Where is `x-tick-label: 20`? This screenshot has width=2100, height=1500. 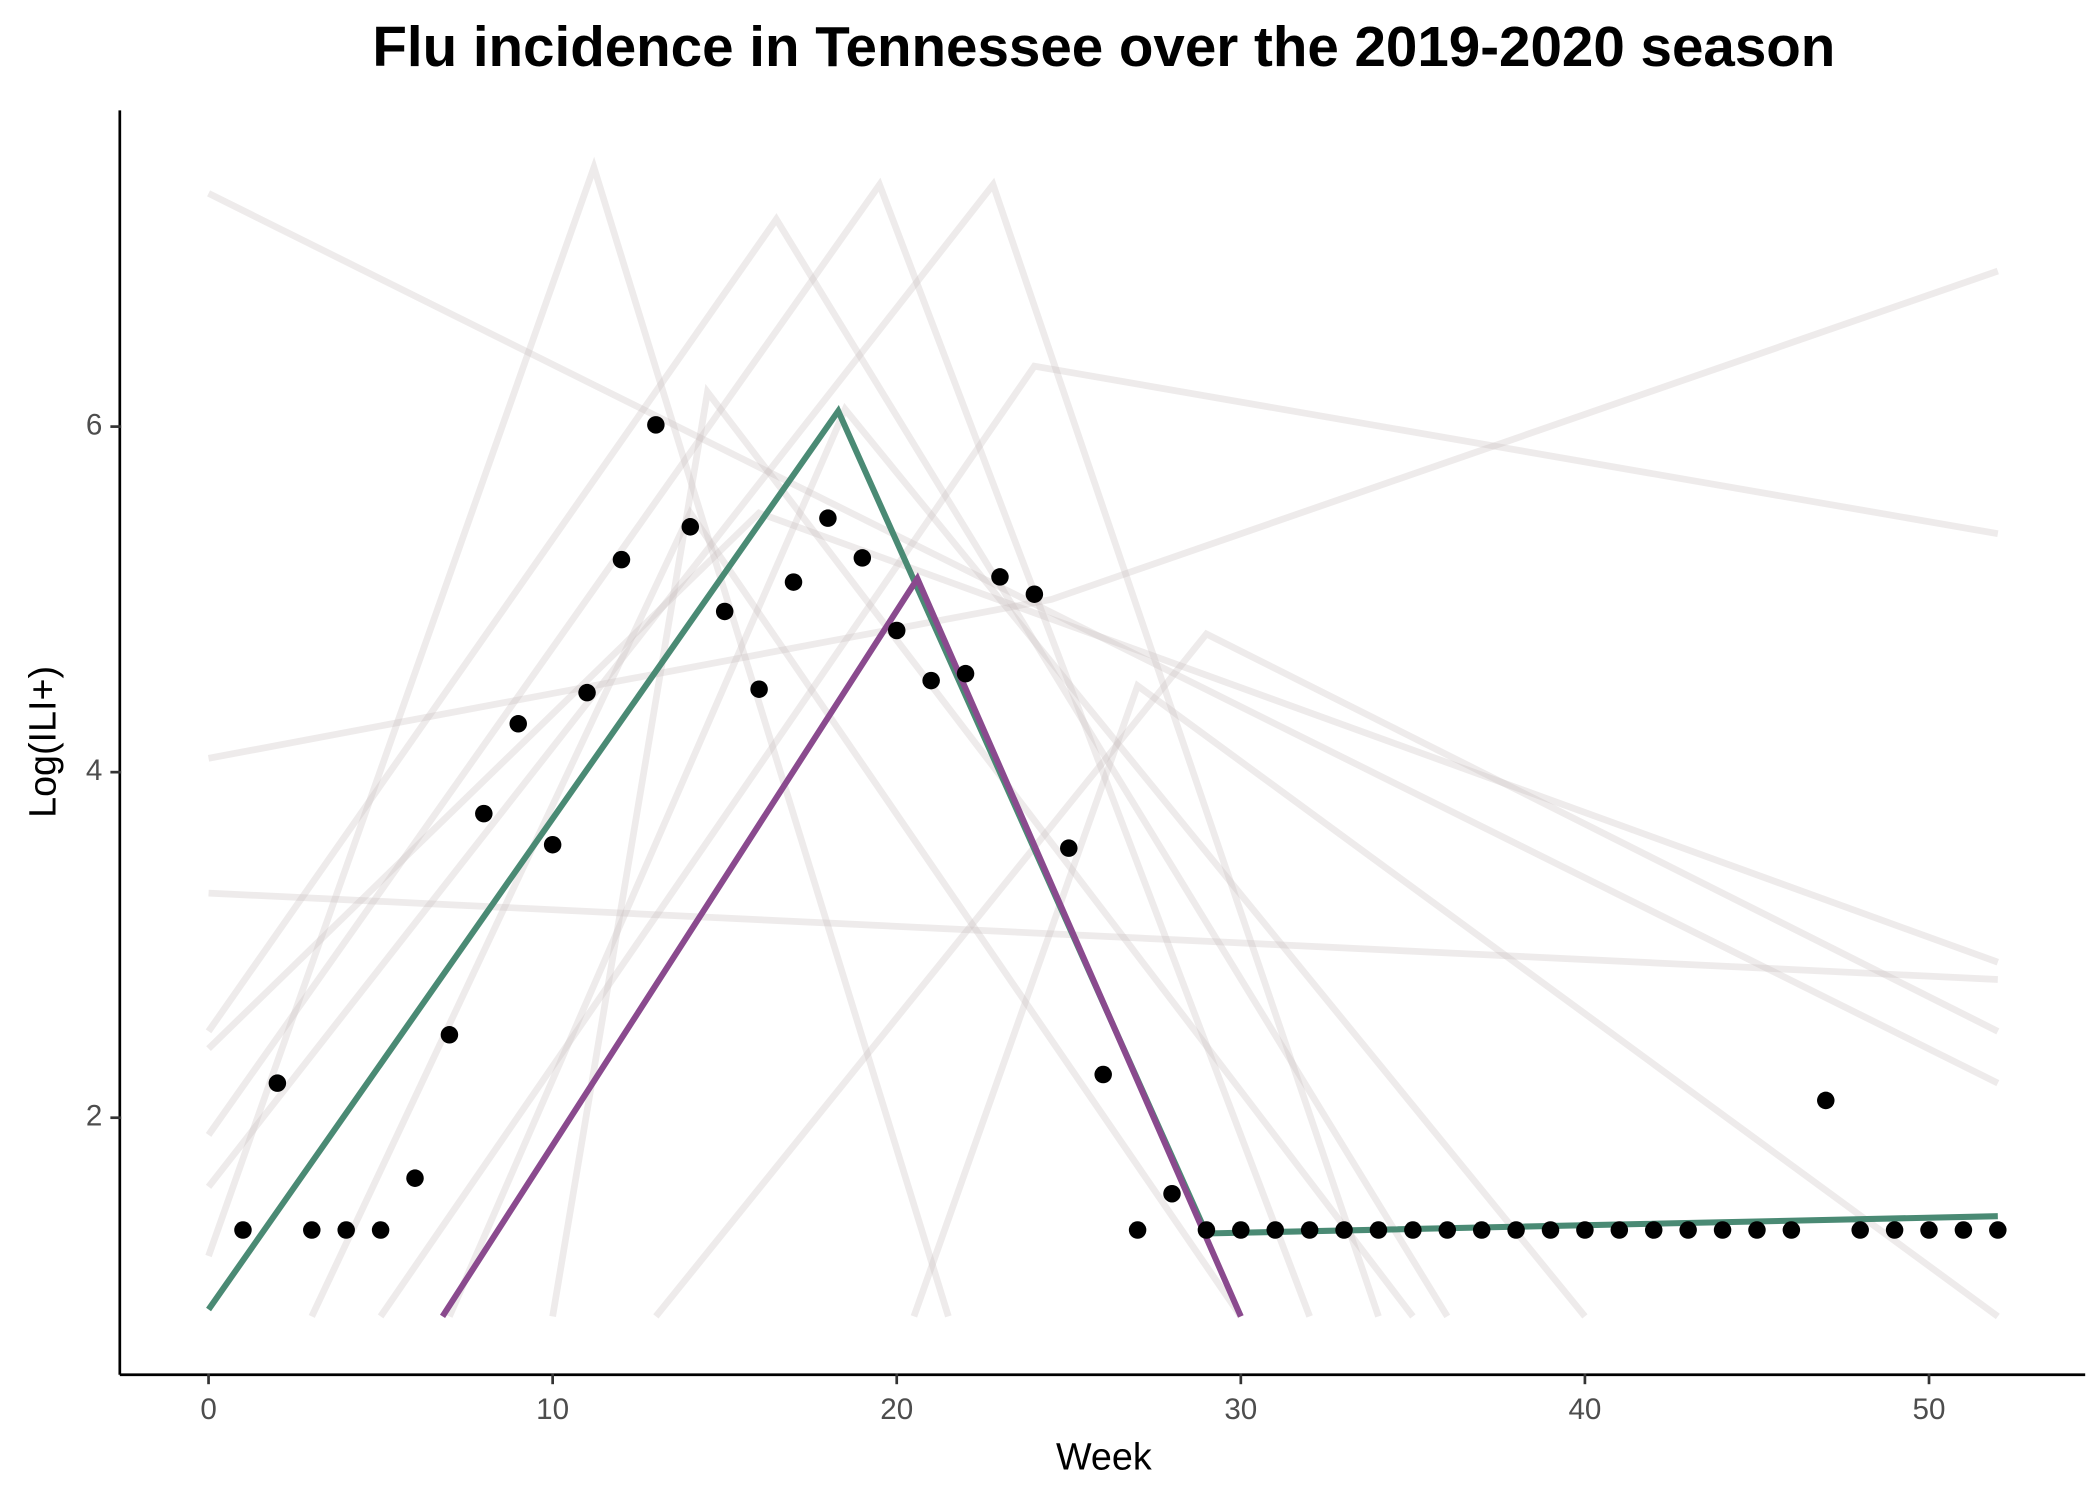 x-tick-label: 20 is located at coordinates (896, 1409).